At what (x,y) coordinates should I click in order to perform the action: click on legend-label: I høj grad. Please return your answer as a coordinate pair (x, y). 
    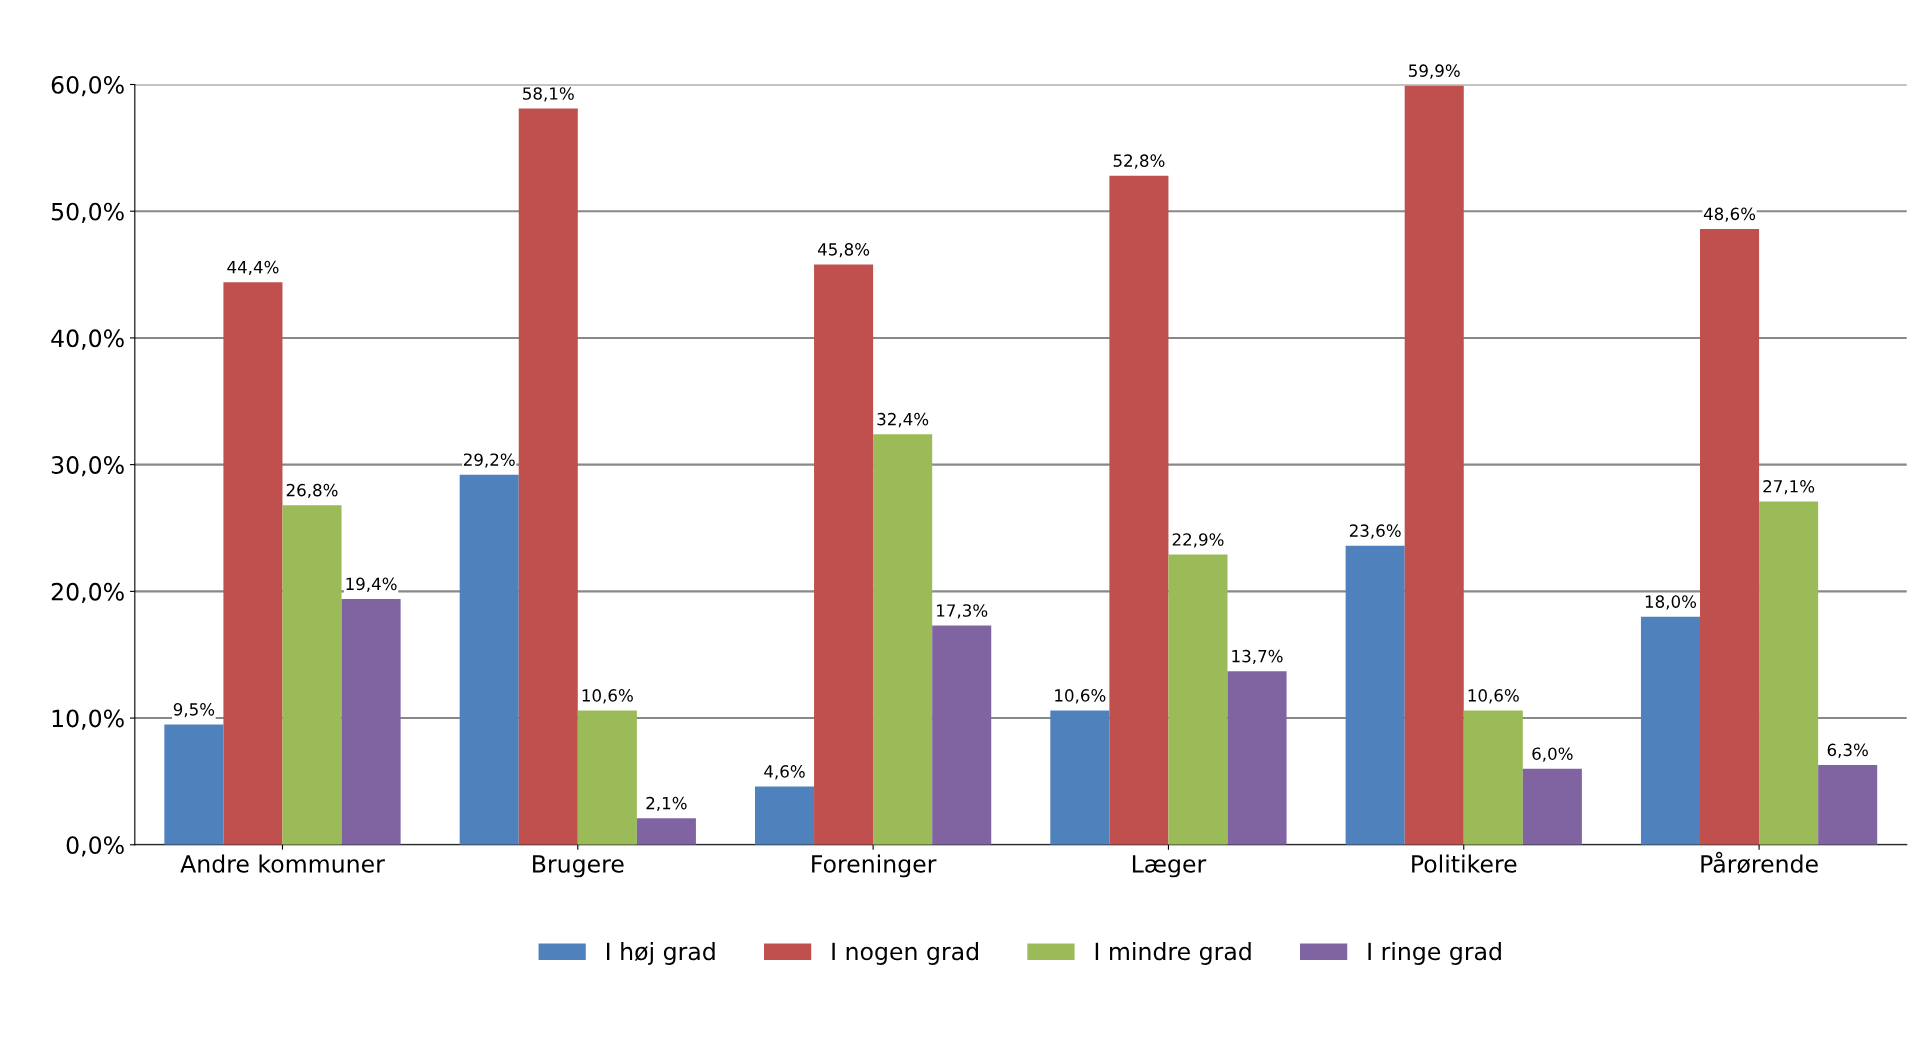
    Looking at the image, I should click on (660, 953).